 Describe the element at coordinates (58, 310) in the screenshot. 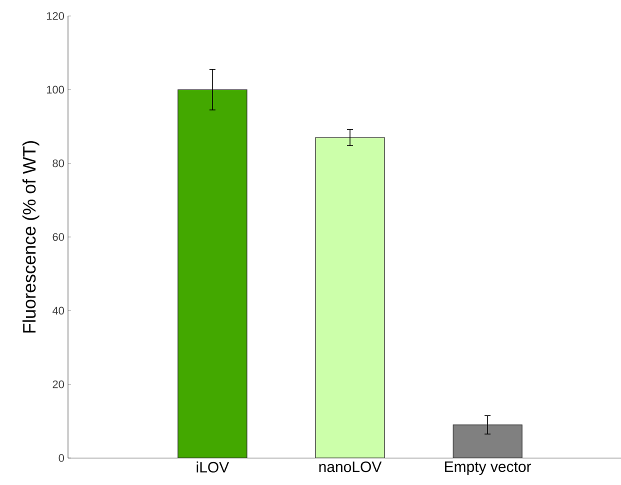

I see `y-tick-label: 40` at that location.